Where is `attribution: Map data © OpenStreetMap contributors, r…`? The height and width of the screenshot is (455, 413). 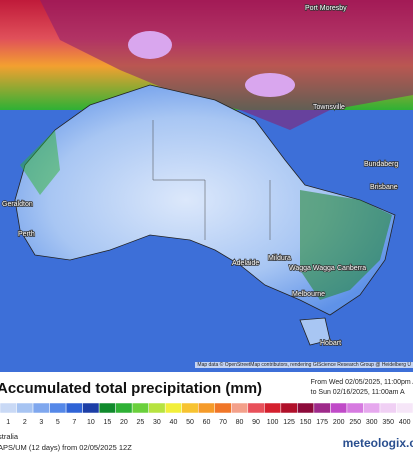 attribution: Map data © OpenStreetMap contributors, r… is located at coordinates (304, 365).